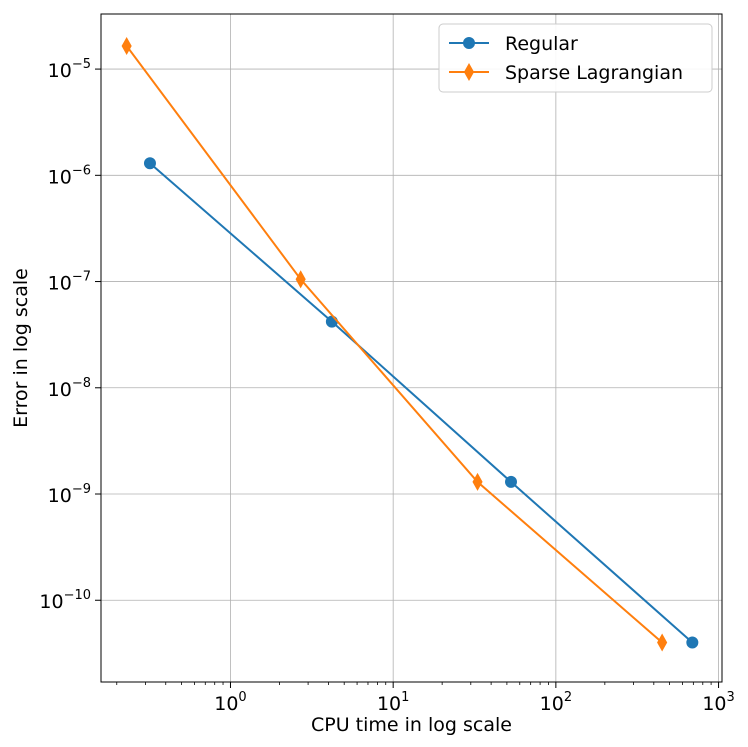 The image size is (748, 747). Describe the element at coordinates (69, 282) in the screenshot. I see `y-tick-label: 10⁻⁷` at that location.